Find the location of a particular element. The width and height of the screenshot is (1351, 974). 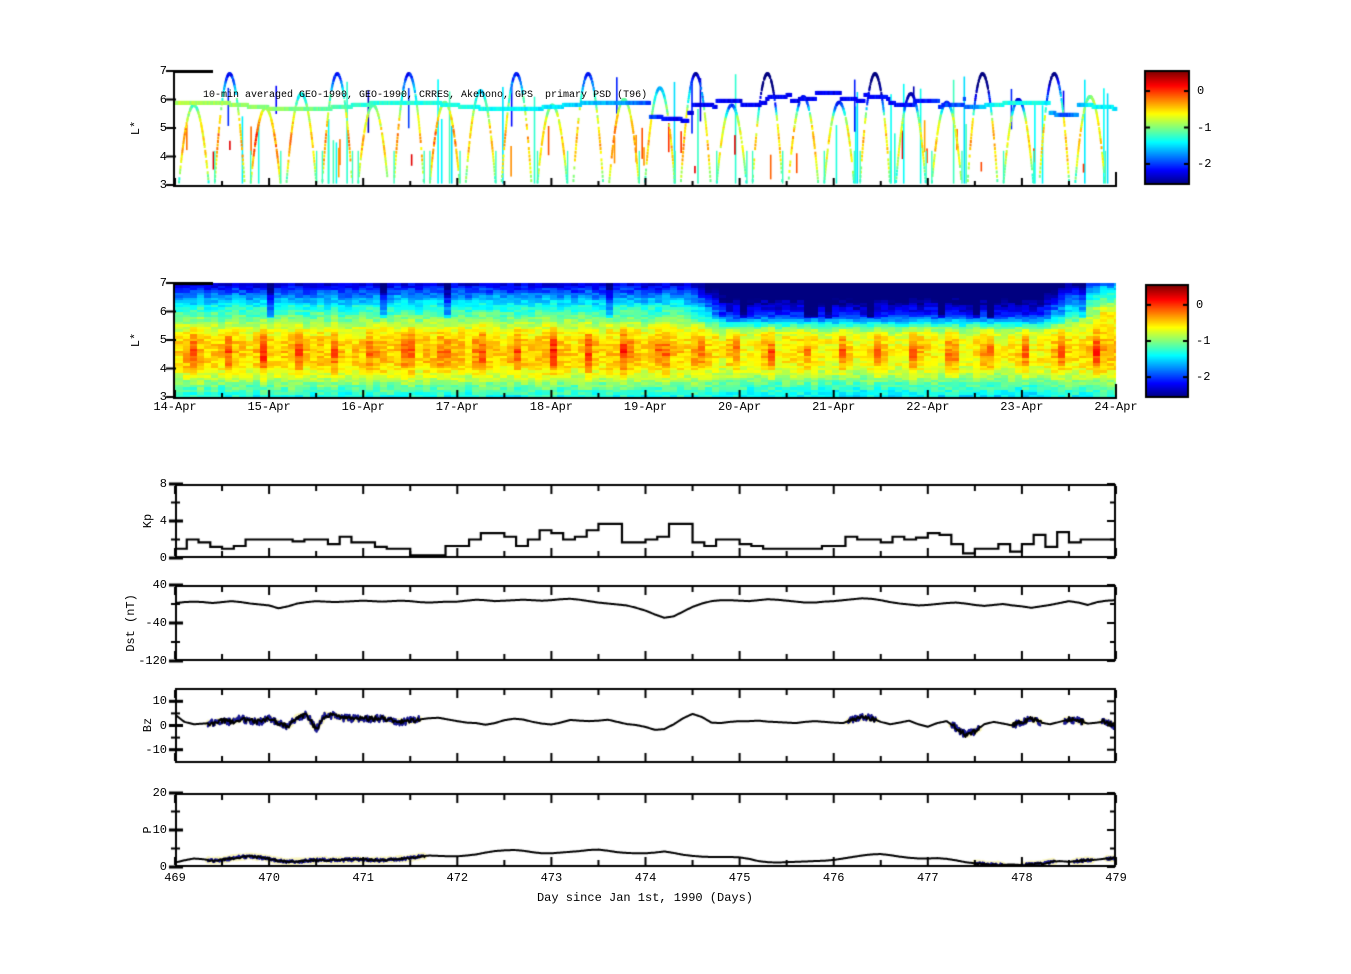

kp-ytick-label: 0 is located at coordinates (163, 558).